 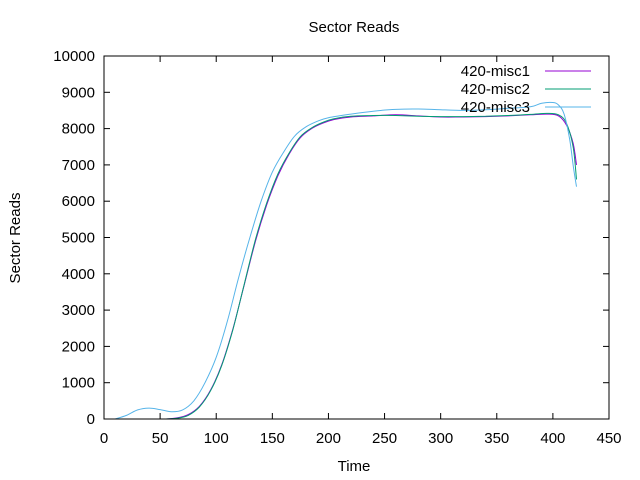 I want to click on x-tick-label: 150, so click(x=272, y=438).